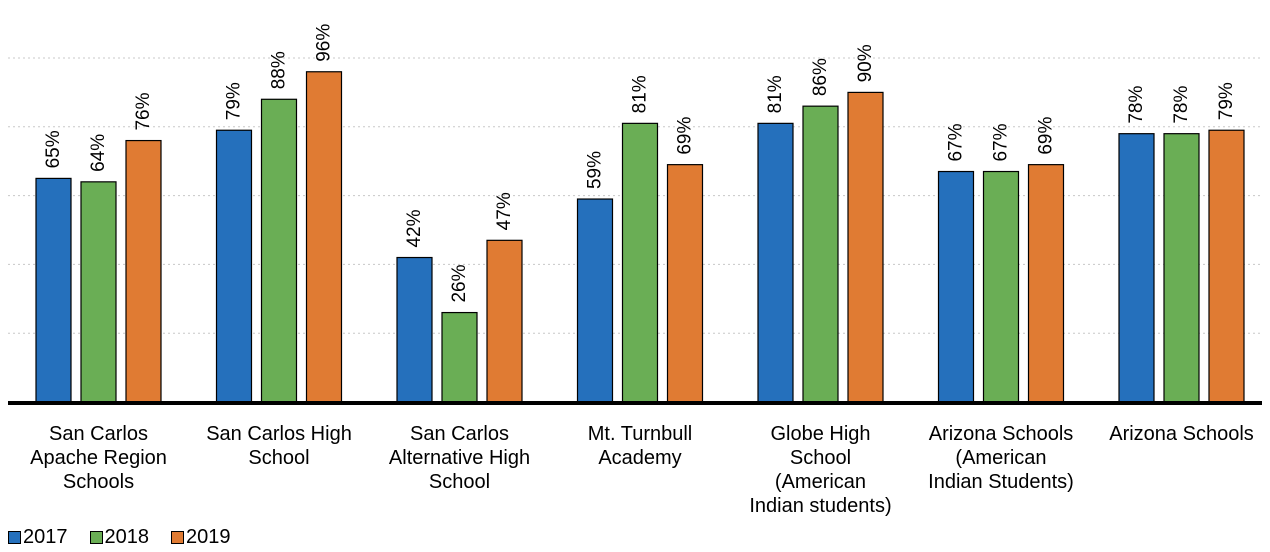 This screenshot has height=552, width=1270. Describe the element at coordinates (504, 211) in the screenshot. I see `data-label: 47%` at that location.